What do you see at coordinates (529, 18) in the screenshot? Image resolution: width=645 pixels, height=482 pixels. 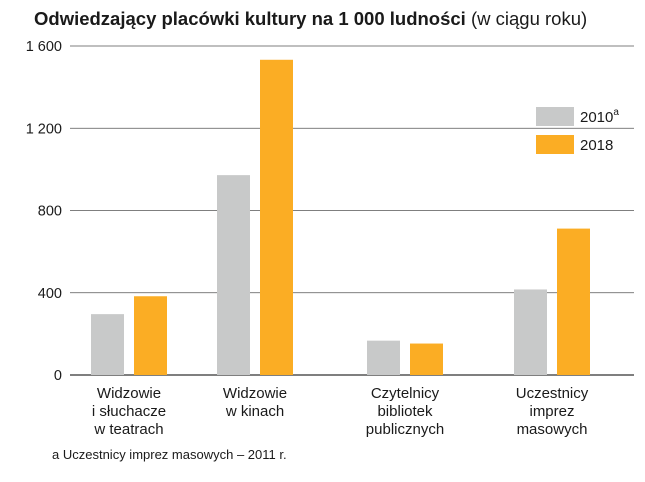 I see `chart-title-sub: (w ciągu roku)` at bounding box center [529, 18].